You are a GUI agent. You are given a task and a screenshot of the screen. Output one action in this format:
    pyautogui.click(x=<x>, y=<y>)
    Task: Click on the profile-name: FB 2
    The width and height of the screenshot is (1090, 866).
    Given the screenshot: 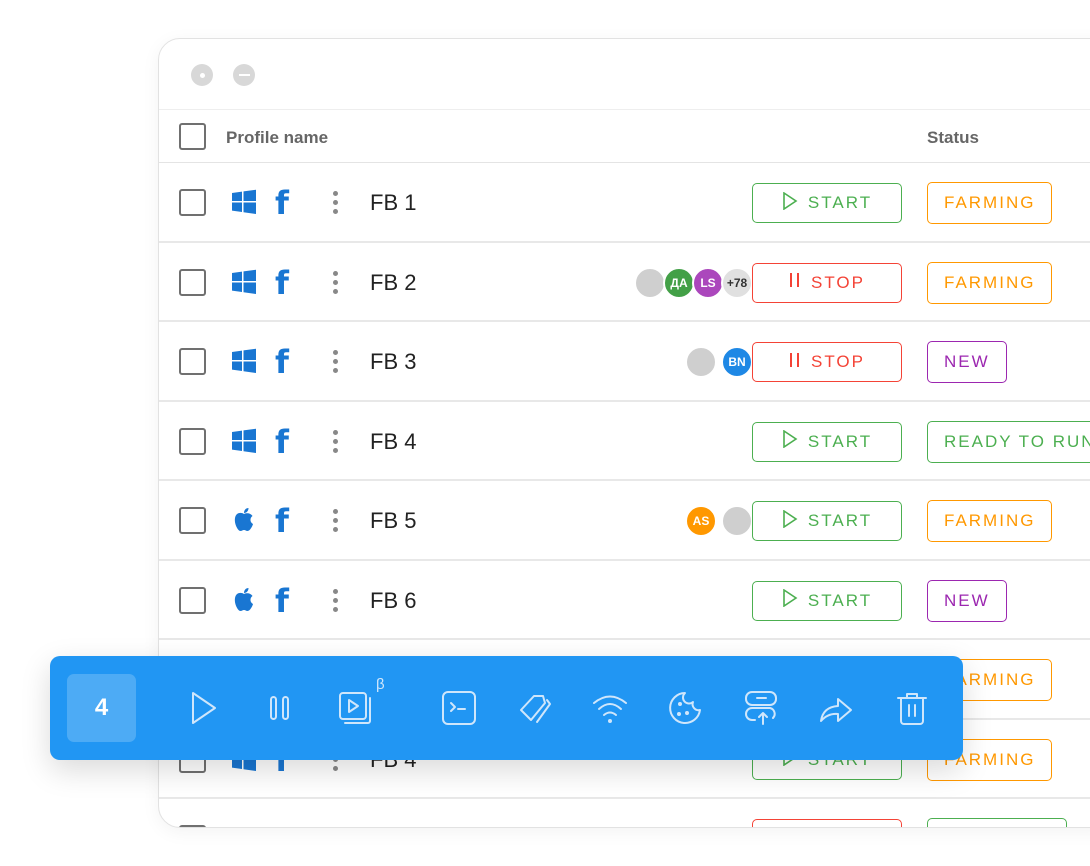 What is the action you would take?
    pyautogui.click(x=393, y=282)
    